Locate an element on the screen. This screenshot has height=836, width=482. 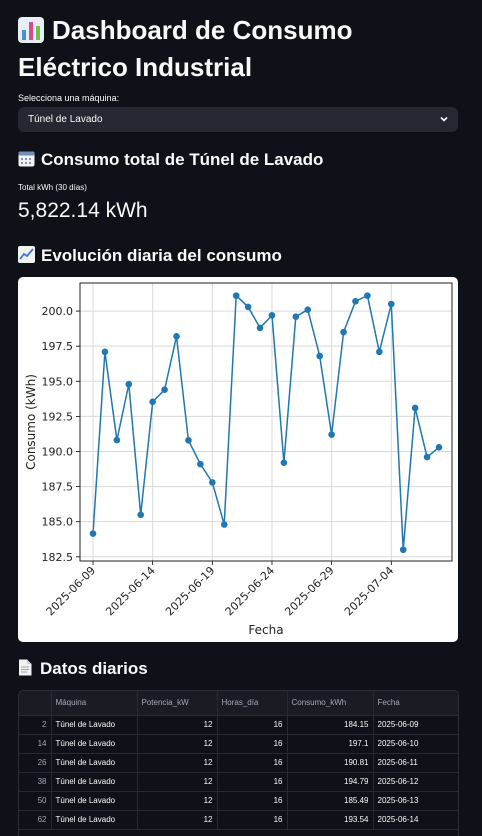
table-heading: Datos diarios is located at coordinates (83, 670).